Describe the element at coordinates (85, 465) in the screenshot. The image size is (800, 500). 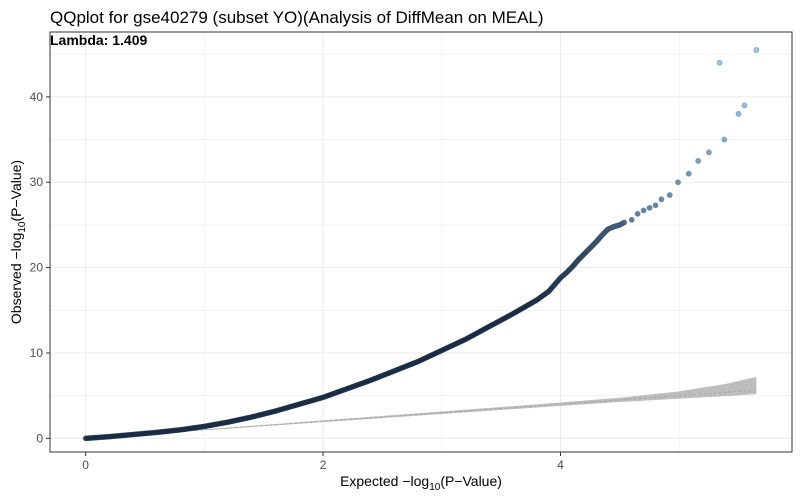
I see `x-tick-label: 0` at that location.